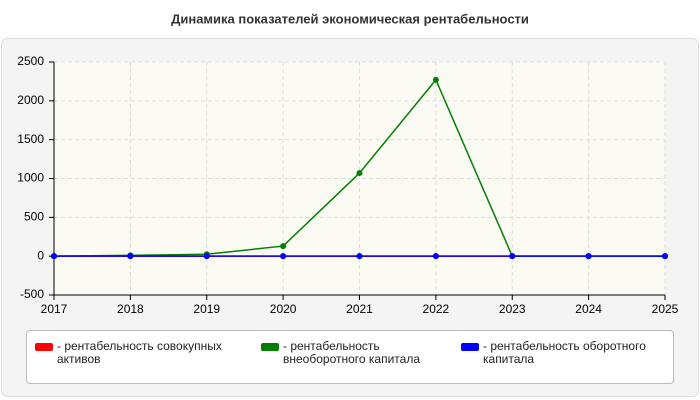 This screenshot has height=400, width=700. What do you see at coordinates (54, 309) in the screenshot?
I see `x-tick-label: 2017` at bounding box center [54, 309].